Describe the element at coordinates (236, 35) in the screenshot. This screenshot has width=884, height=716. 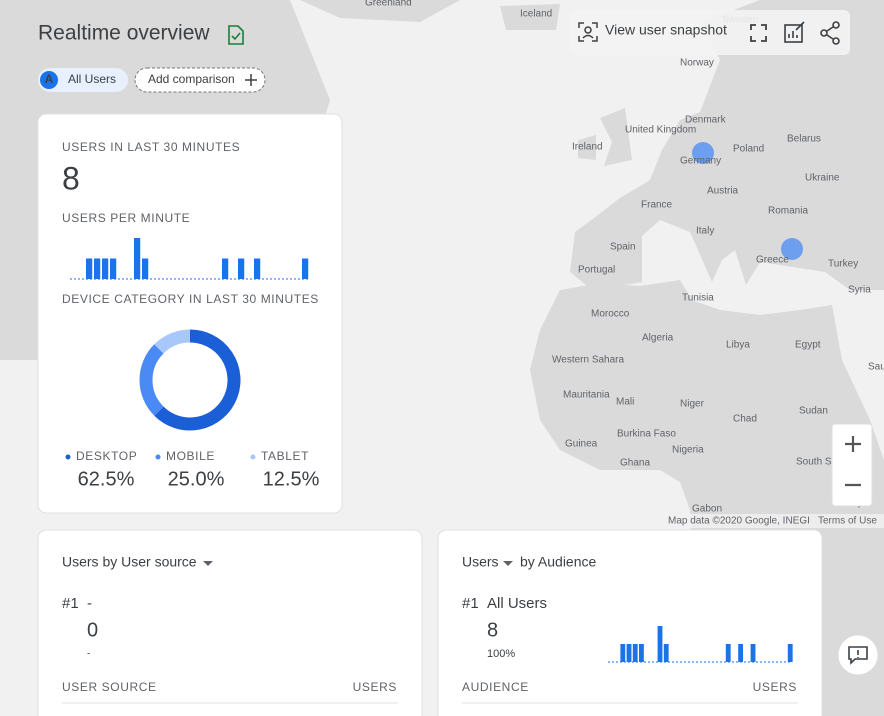
I see `status-icon` at that location.